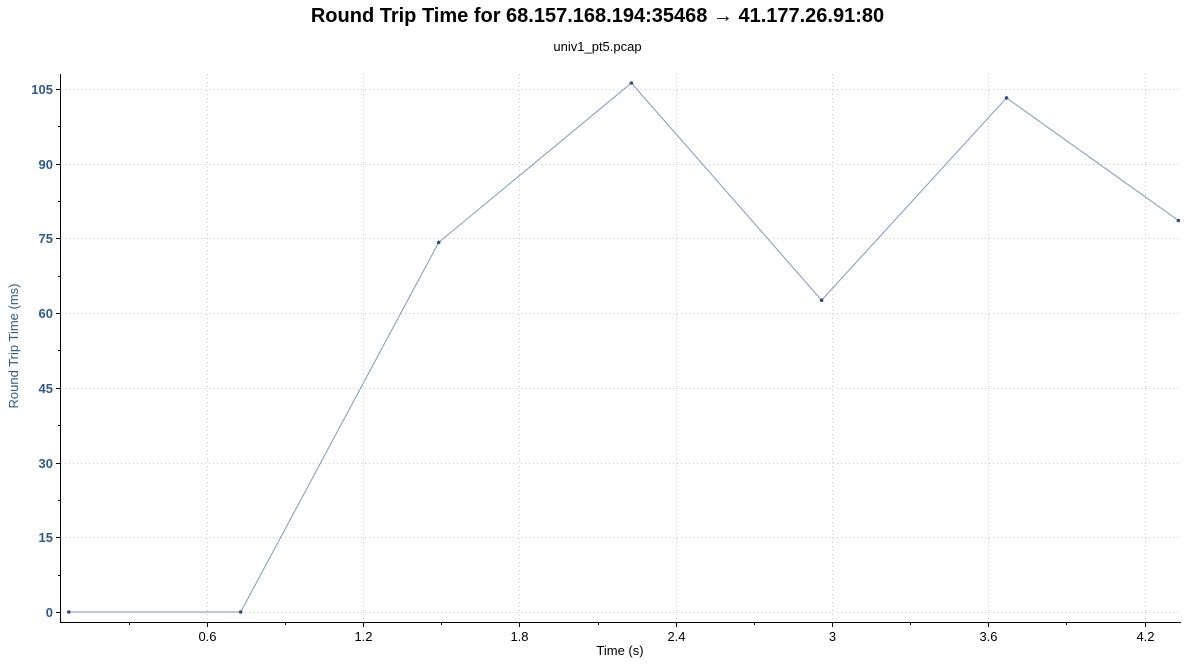 Image resolution: width=1195 pixels, height=664 pixels. What do you see at coordinates (42, 89) in the screenshot?
I see `y-tick-label: 105` at bounding box center [42, 89].